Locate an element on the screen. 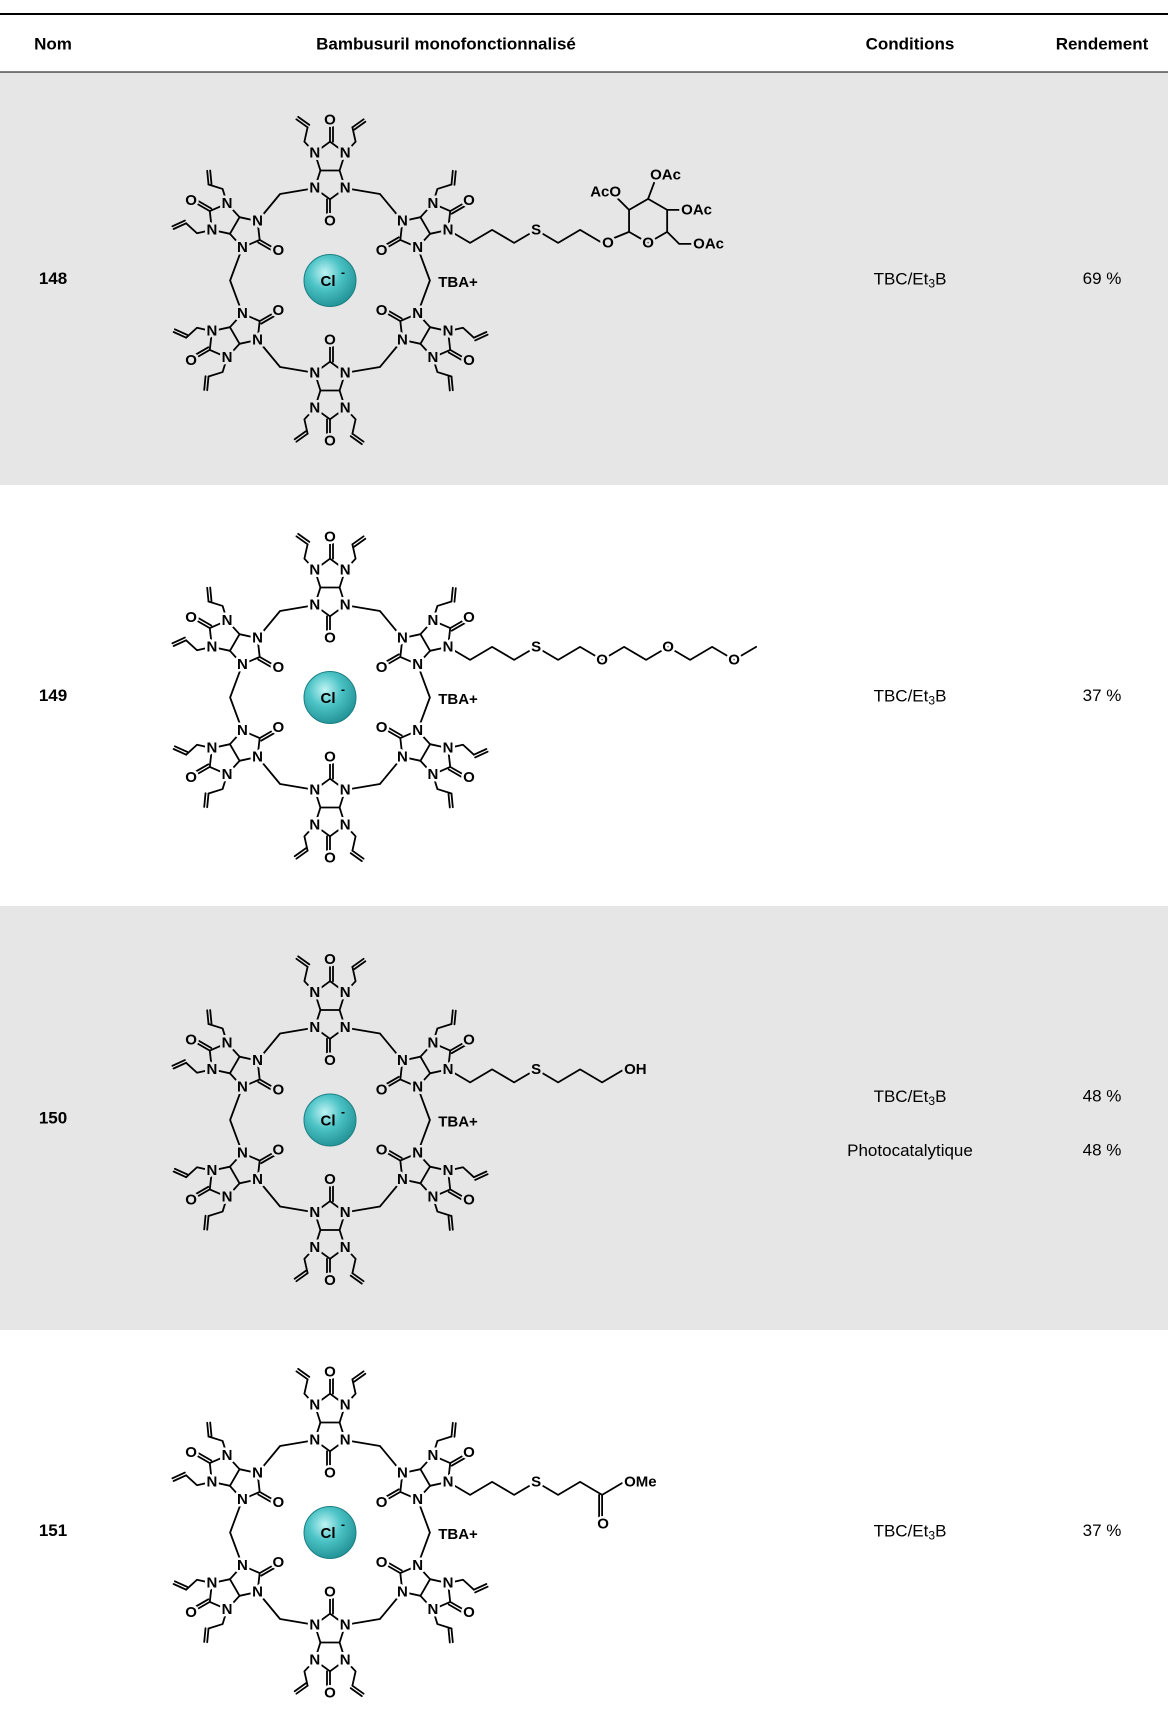  condition: TBC/Et3B is located at coordinates (910, 280).